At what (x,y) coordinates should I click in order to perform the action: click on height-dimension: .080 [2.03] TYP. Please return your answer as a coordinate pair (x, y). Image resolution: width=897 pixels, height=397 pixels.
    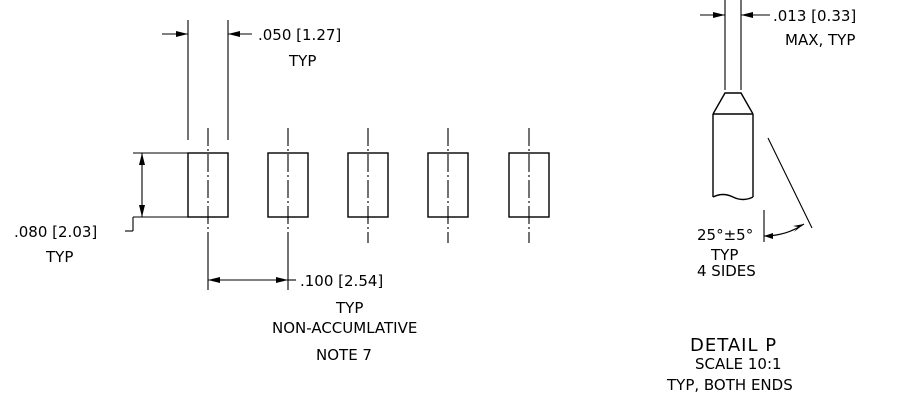
    Looking at the image, I should click on (101, 209).